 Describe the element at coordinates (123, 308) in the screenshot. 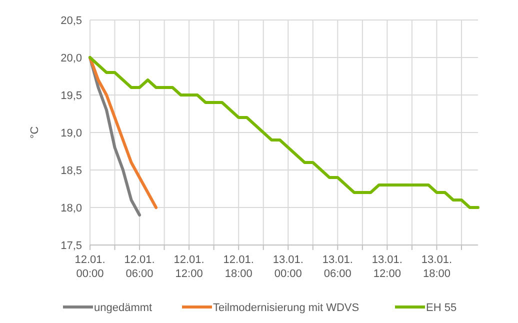

I see `legend-label: ungedämmt` at that location.